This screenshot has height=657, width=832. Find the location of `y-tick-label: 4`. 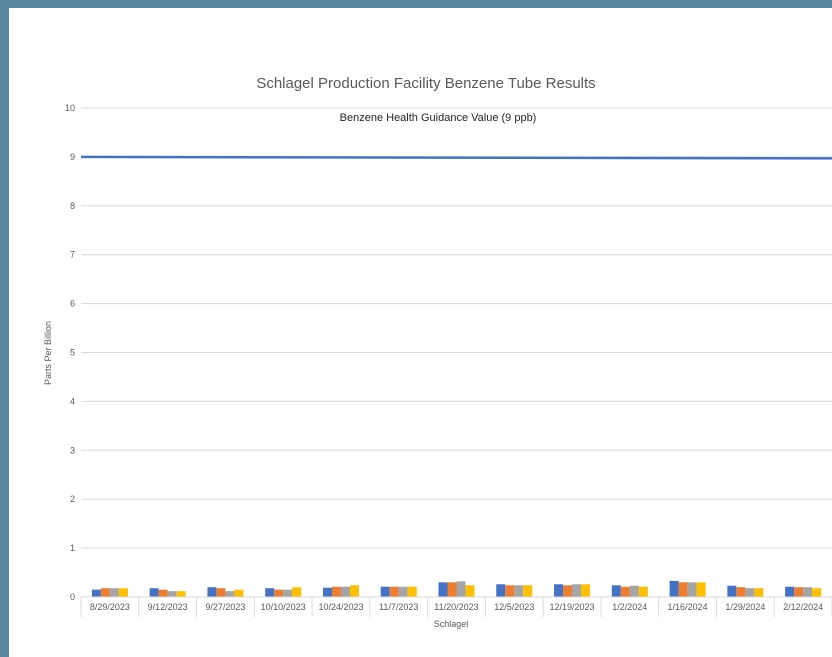

y-tick-label: 4 is located at coordinates (72, 401).